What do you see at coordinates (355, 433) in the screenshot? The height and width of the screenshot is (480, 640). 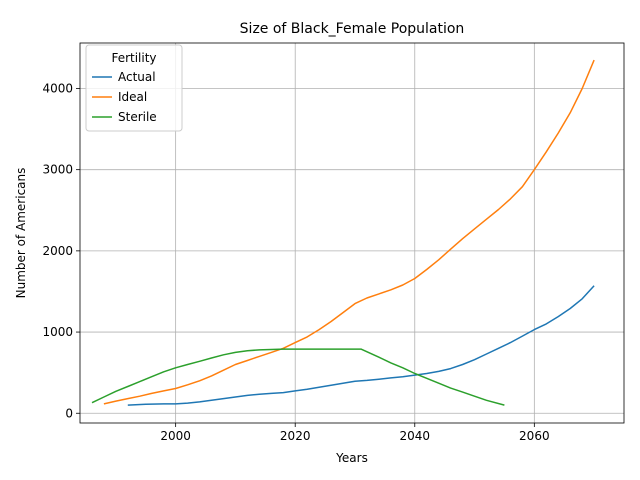 I see `x-axis: 2000 2020 2040 2060` at bounding box center [355, 433].